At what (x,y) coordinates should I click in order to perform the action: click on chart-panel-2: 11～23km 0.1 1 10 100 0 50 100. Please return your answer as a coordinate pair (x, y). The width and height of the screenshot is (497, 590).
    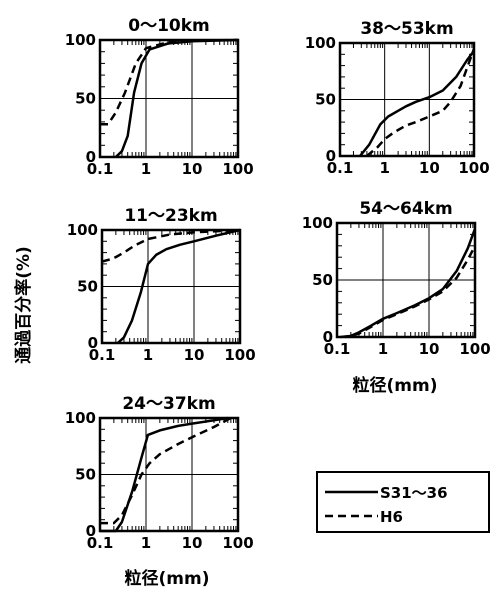
    Looking at the image, I should click on (161, 285).